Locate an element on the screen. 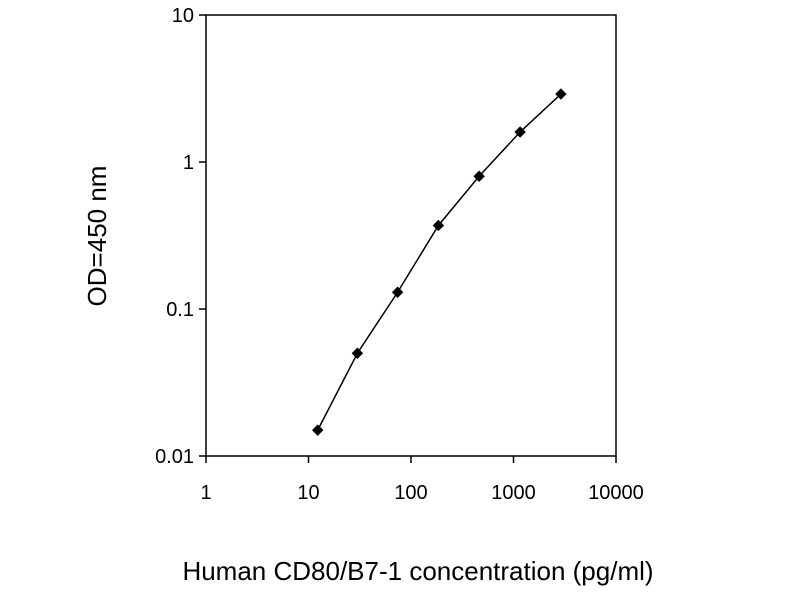  y-axis-title: OD=450 nm is located at coordinates (97, 236).